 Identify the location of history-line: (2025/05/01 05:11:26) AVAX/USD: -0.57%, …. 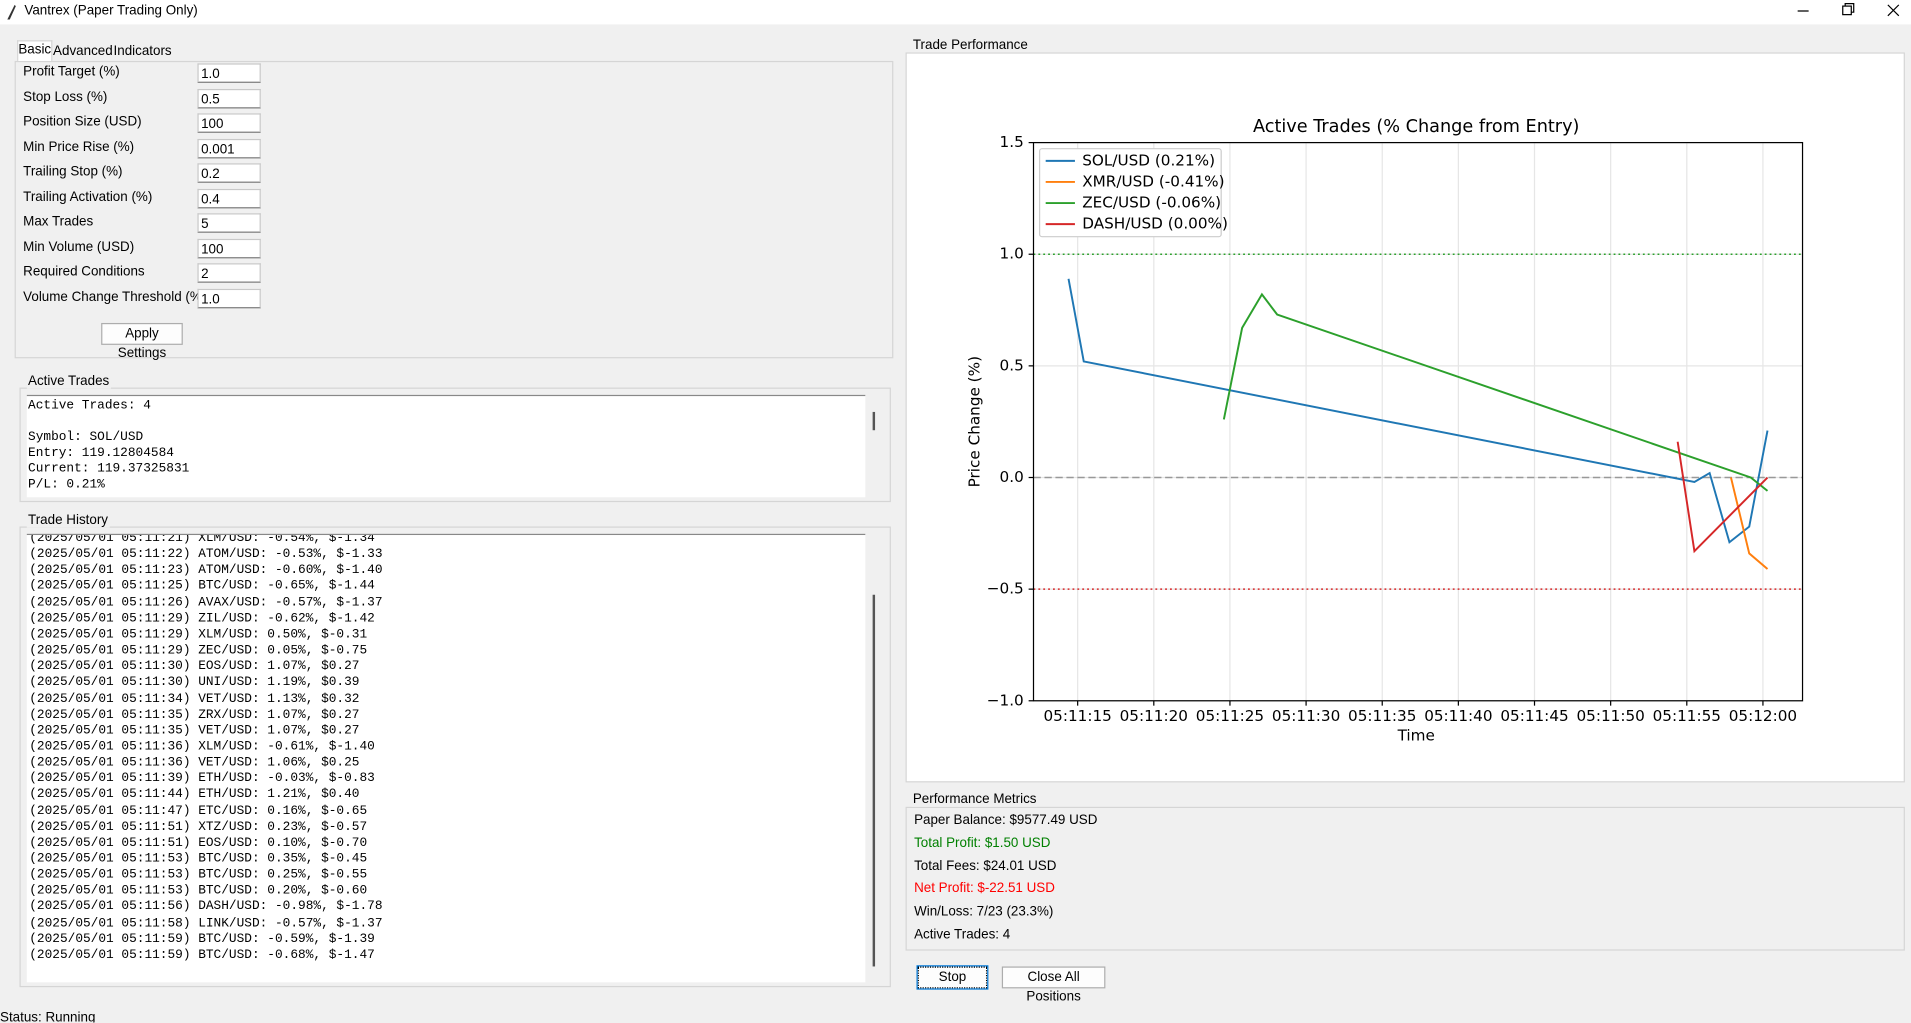
(206, 603).